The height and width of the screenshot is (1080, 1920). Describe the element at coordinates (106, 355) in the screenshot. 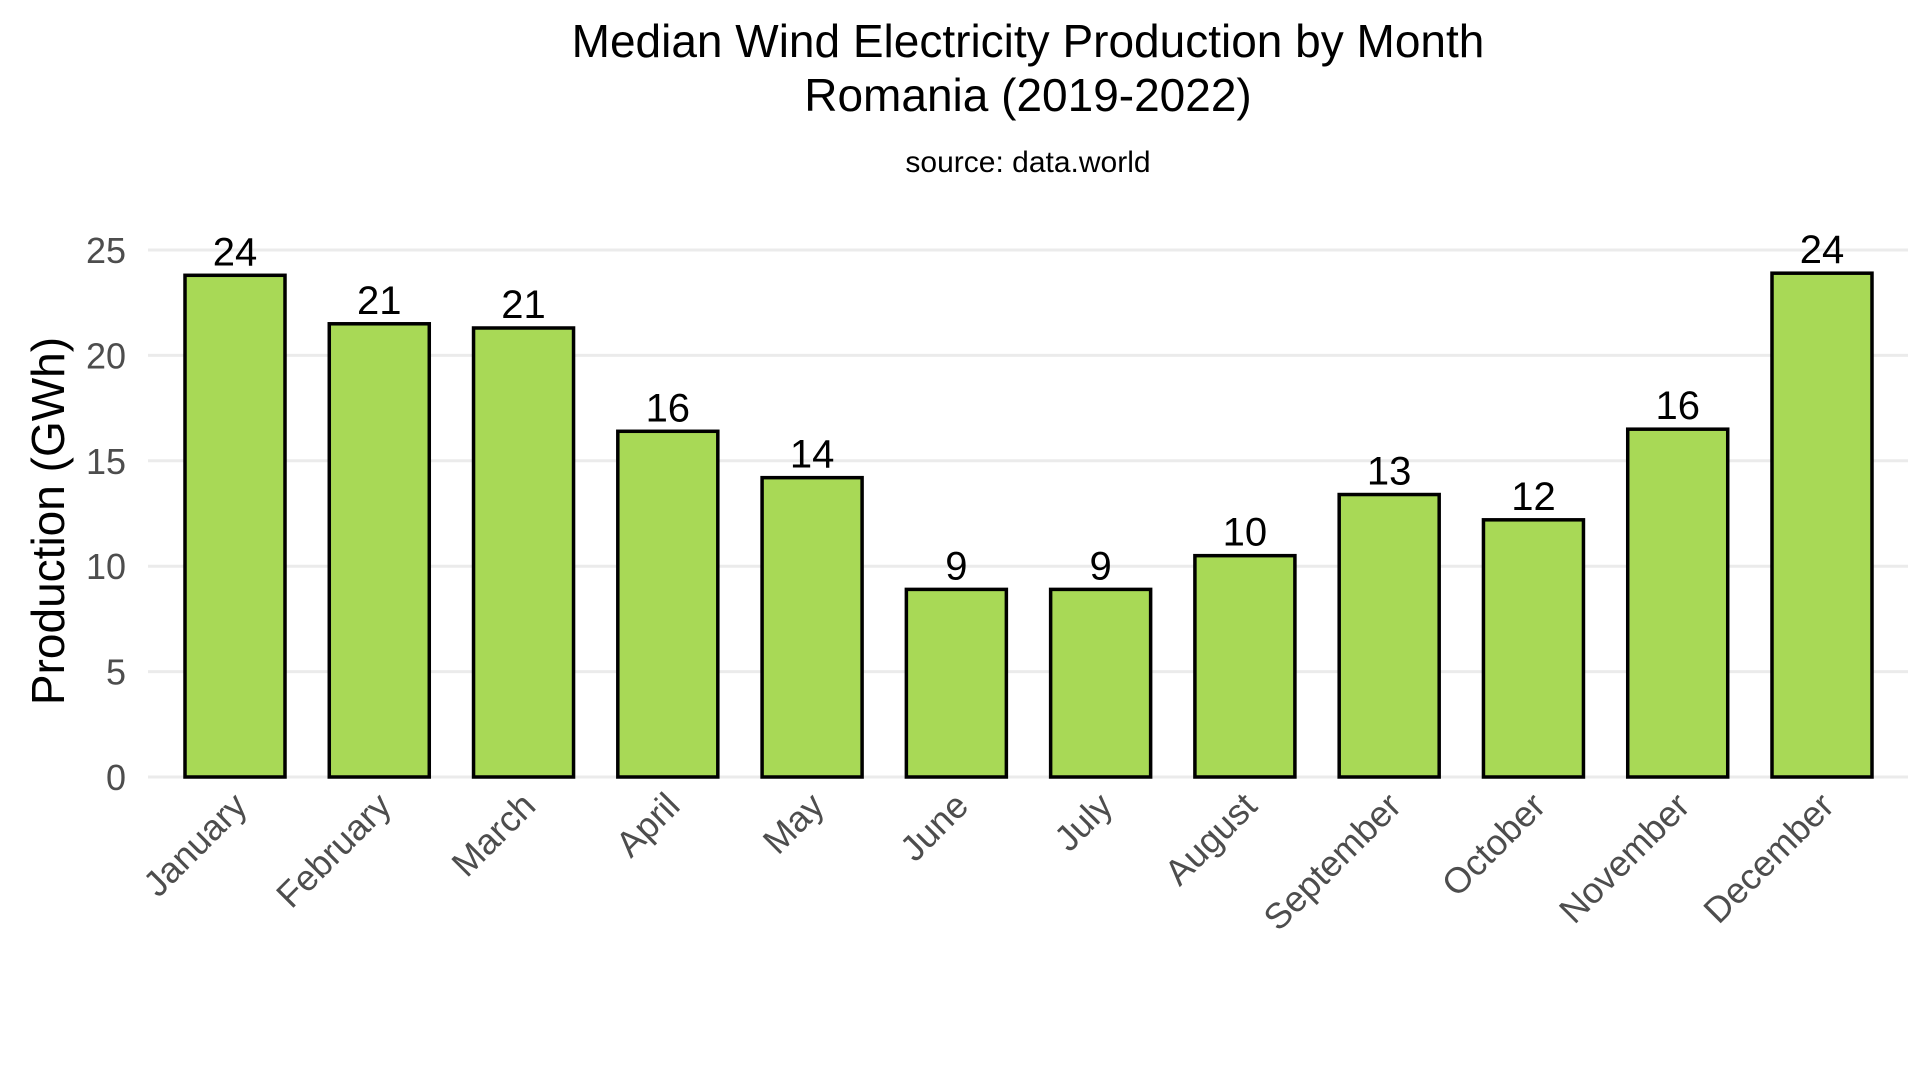

I see `y-tick-label: 20` at that location.